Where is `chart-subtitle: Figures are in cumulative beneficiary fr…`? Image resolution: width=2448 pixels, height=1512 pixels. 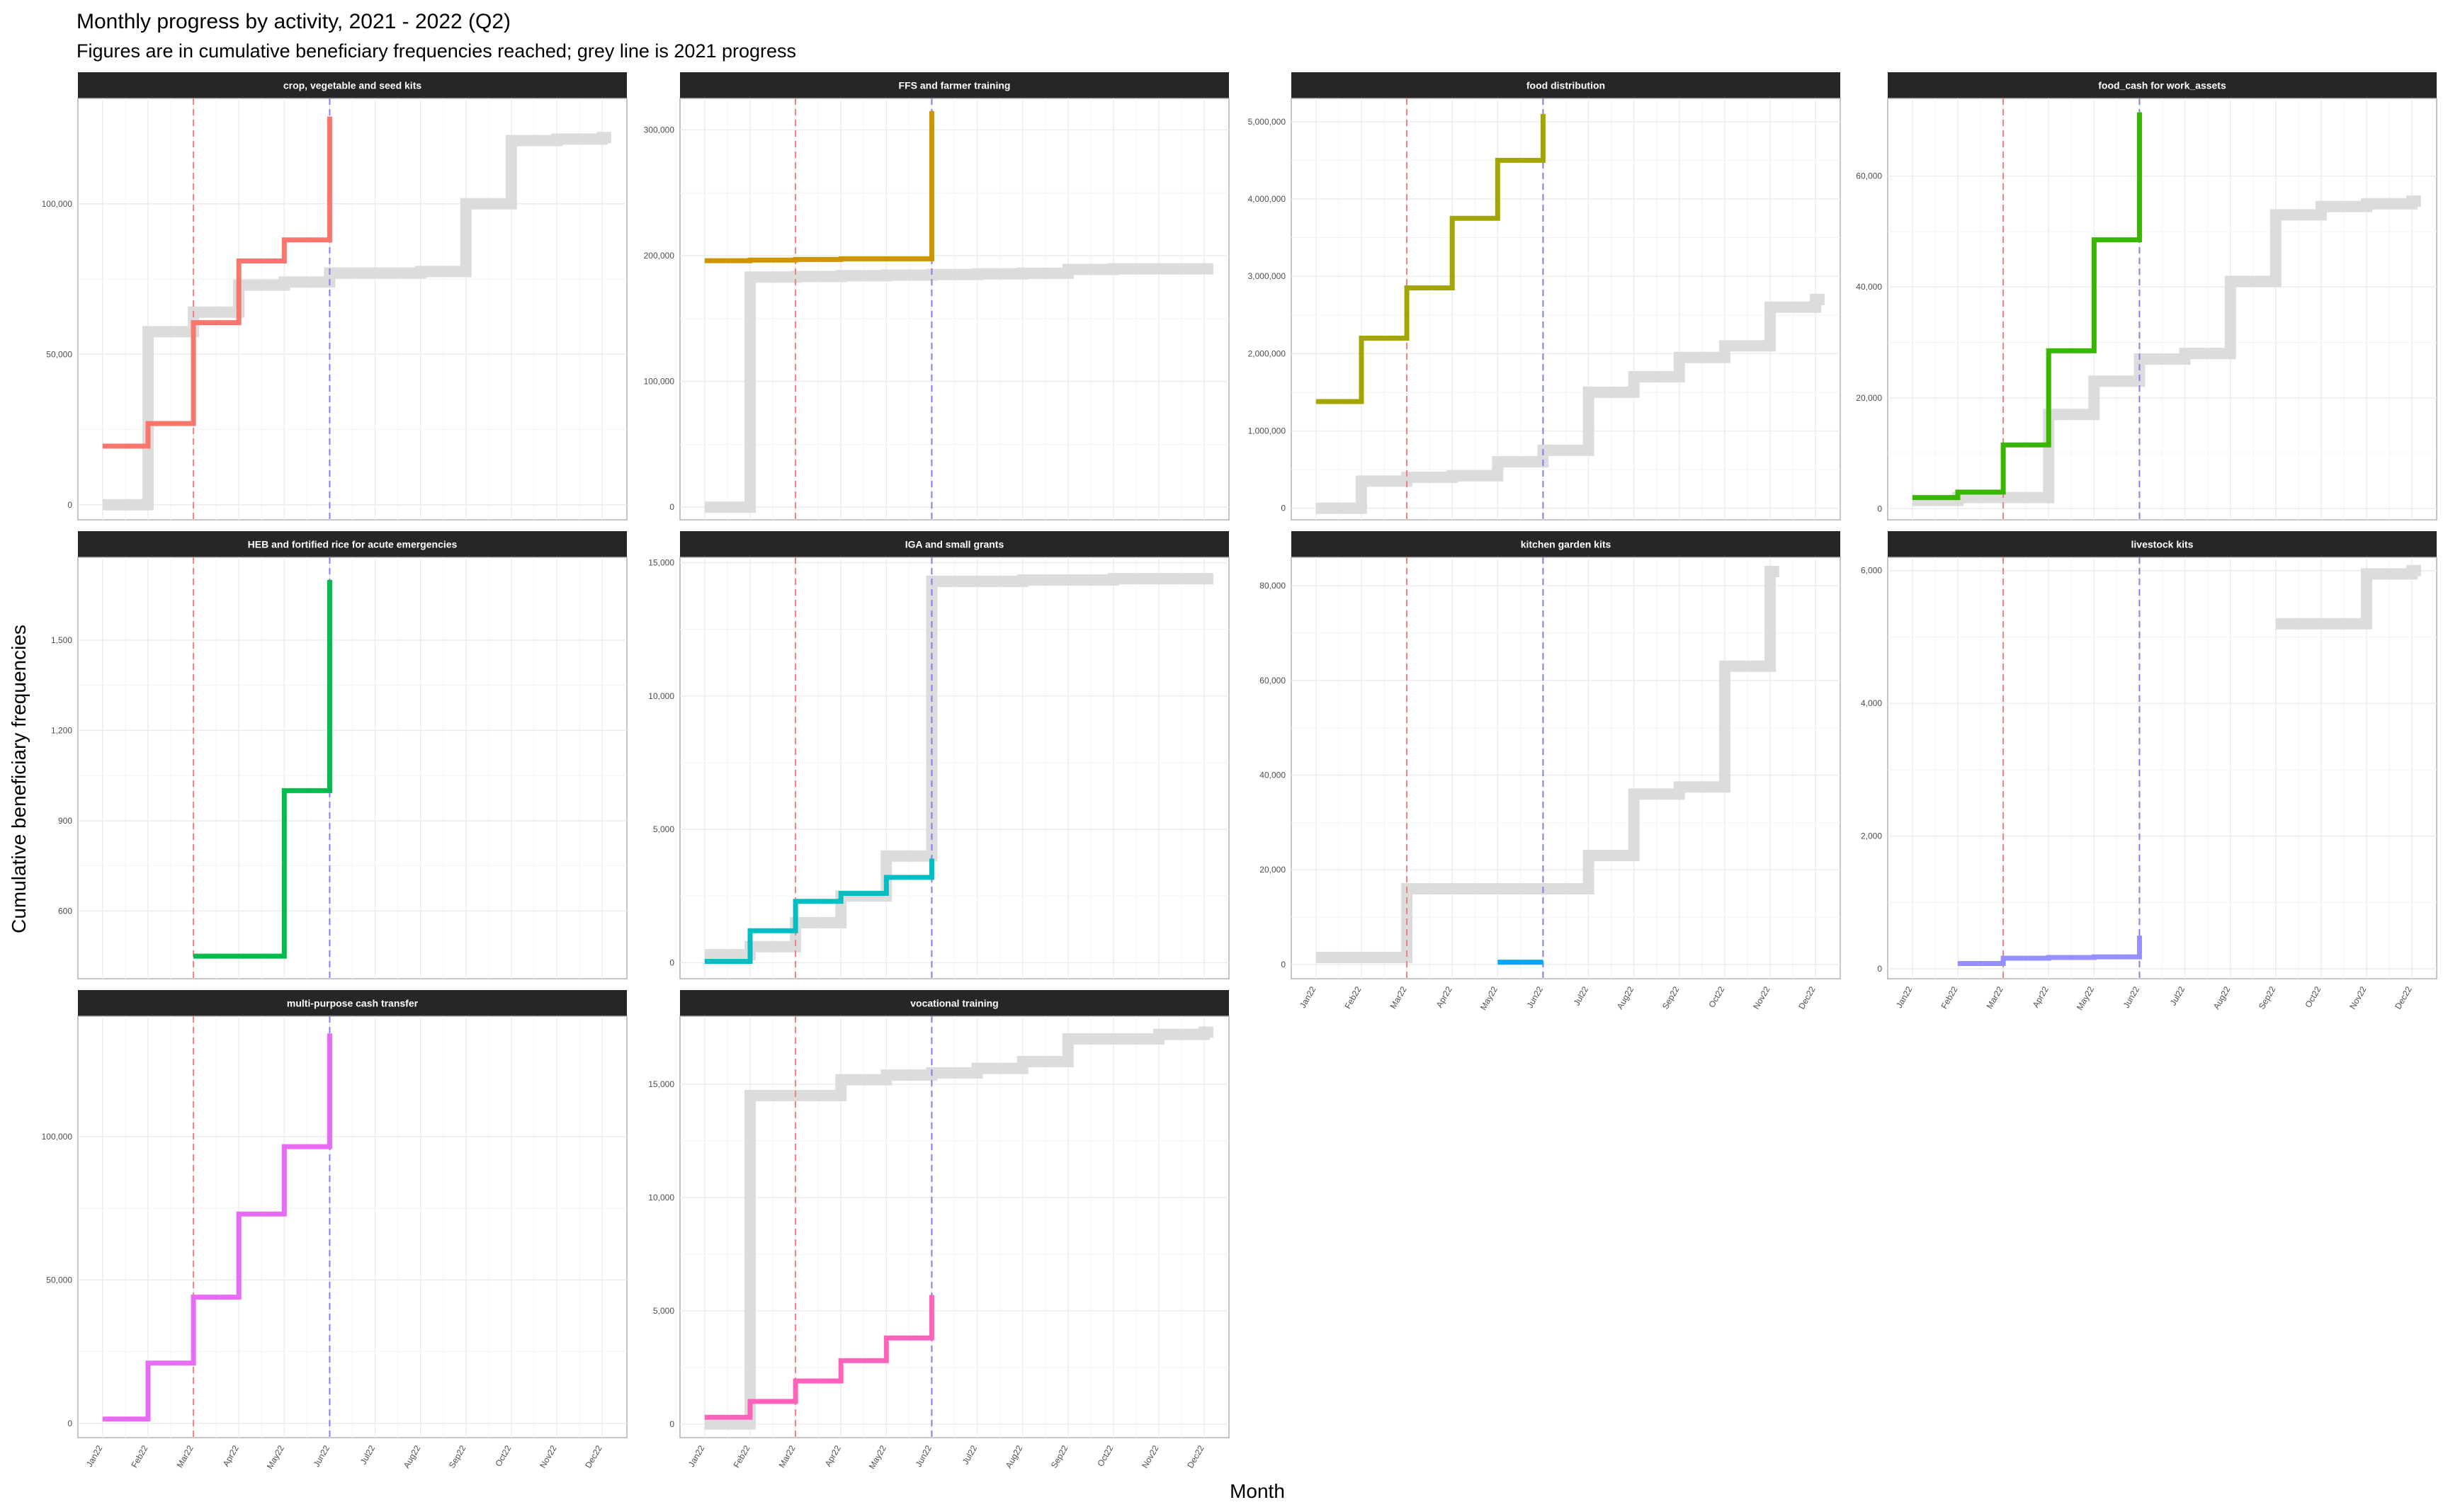 chart-subtitle: Figures are in cumulative beneficiary fr… is located at coordinates (436, 51).